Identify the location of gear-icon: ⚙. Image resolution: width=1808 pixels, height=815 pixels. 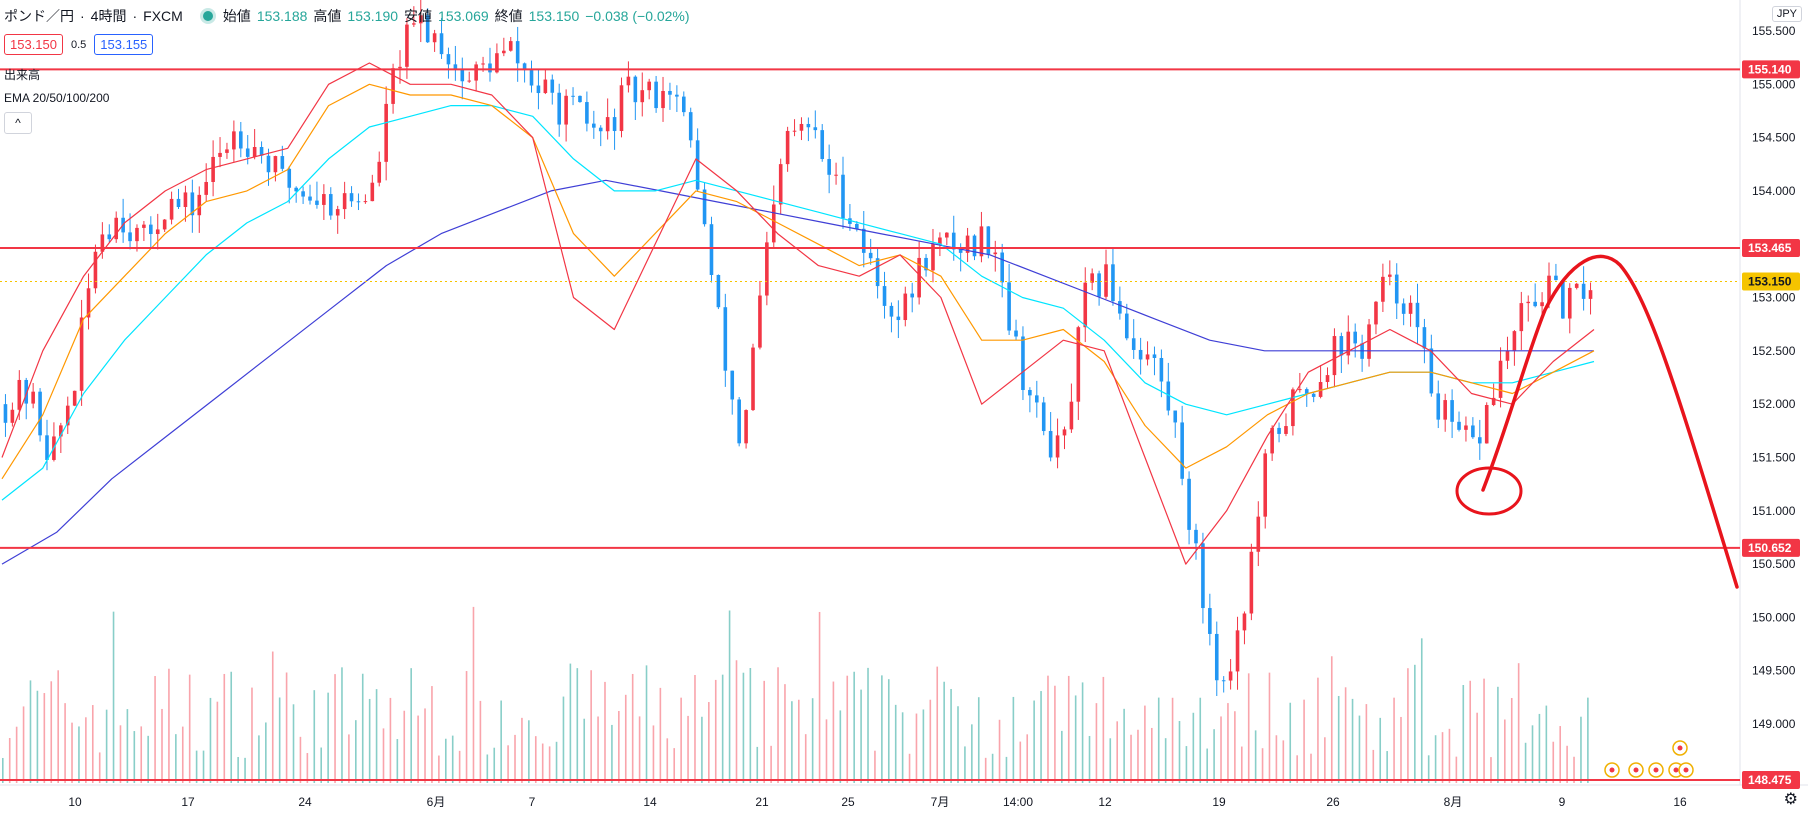
(1790, 799).